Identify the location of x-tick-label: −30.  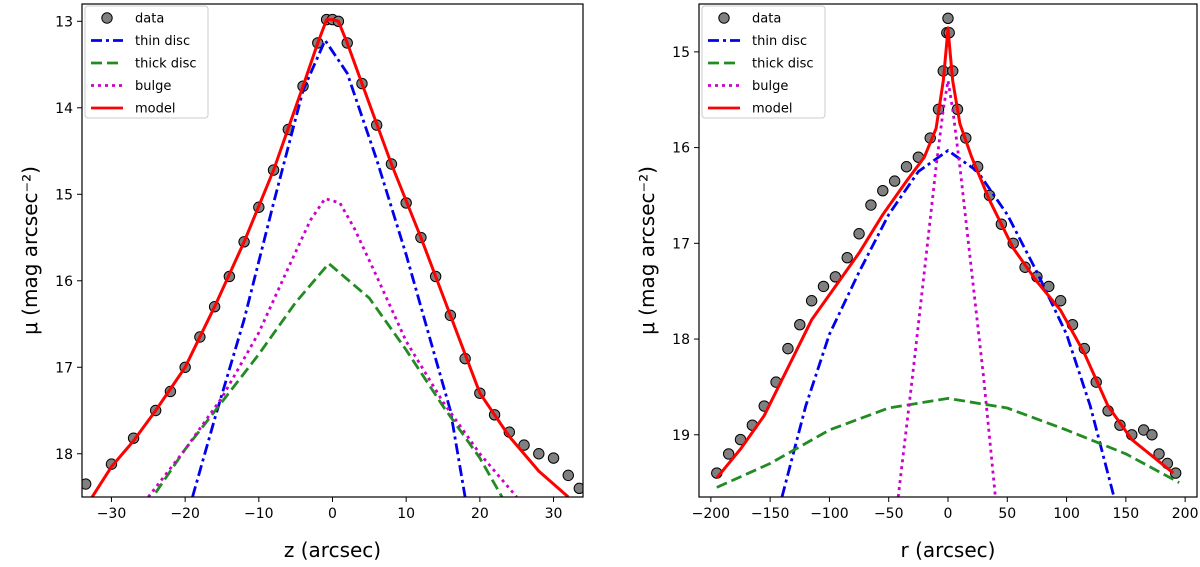
(112, 514).